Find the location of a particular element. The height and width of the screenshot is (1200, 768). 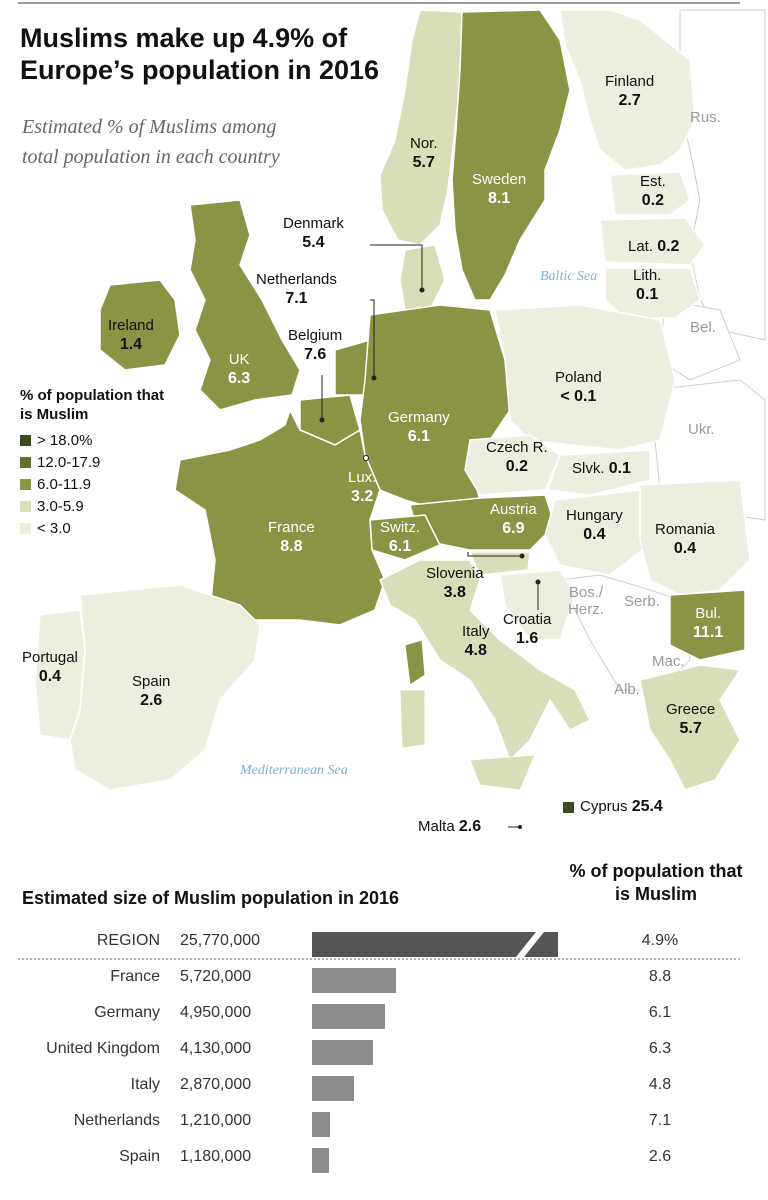

row-label: France is located at coordinates (135, 976).